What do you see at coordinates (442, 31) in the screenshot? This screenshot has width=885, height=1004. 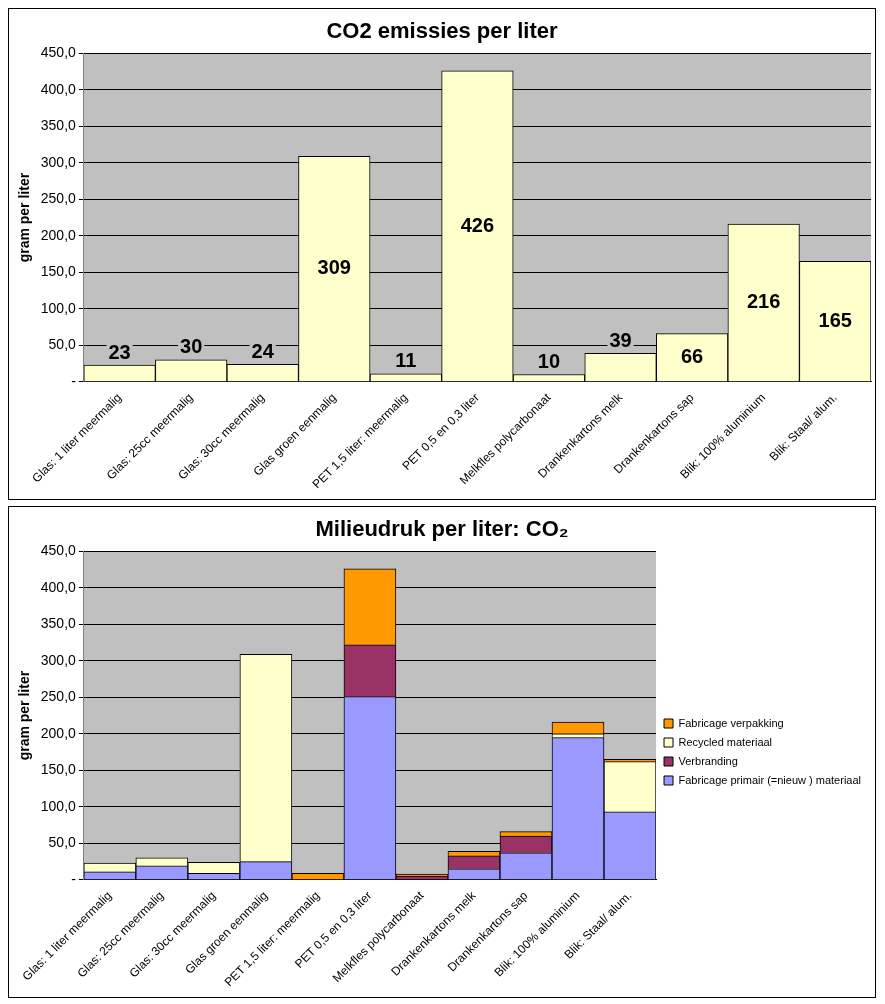 I see `chart-title: CO2 emissies per liter` at bounding box center [442, 31].